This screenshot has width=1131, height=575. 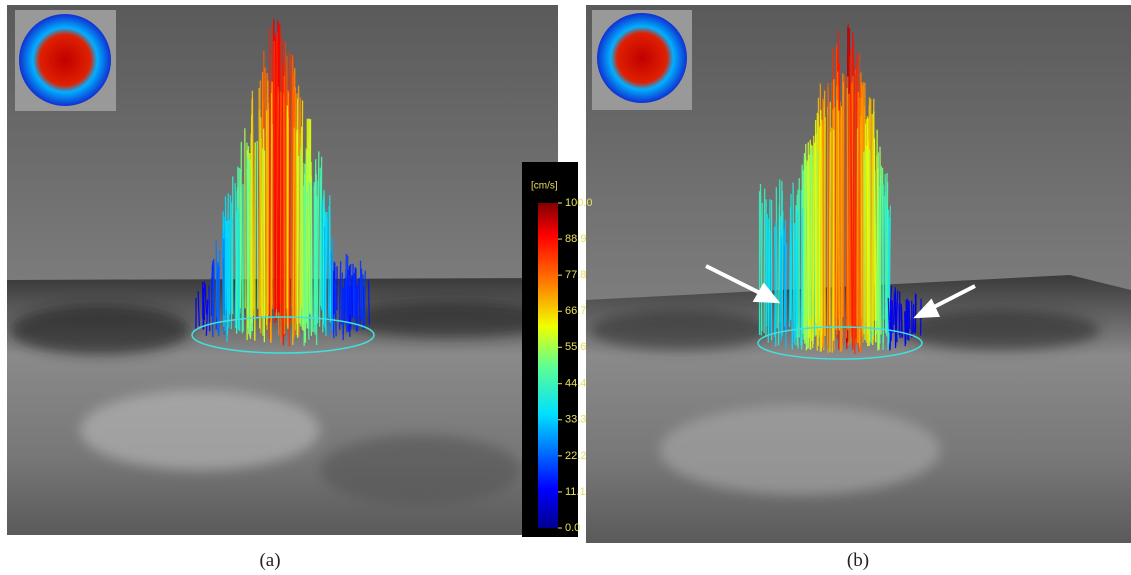 I want to click on tick-label: 44.4, so click(x=575, y=384).